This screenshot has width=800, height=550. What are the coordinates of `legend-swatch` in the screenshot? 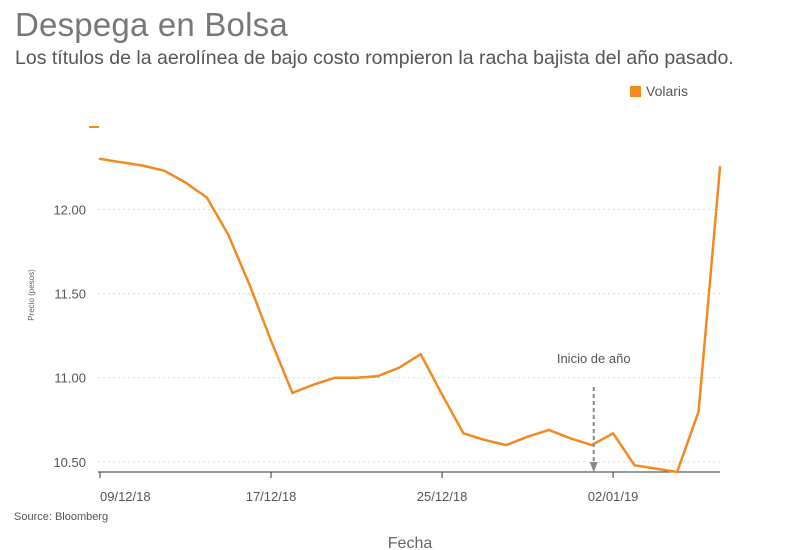 It's located at (635, 91).